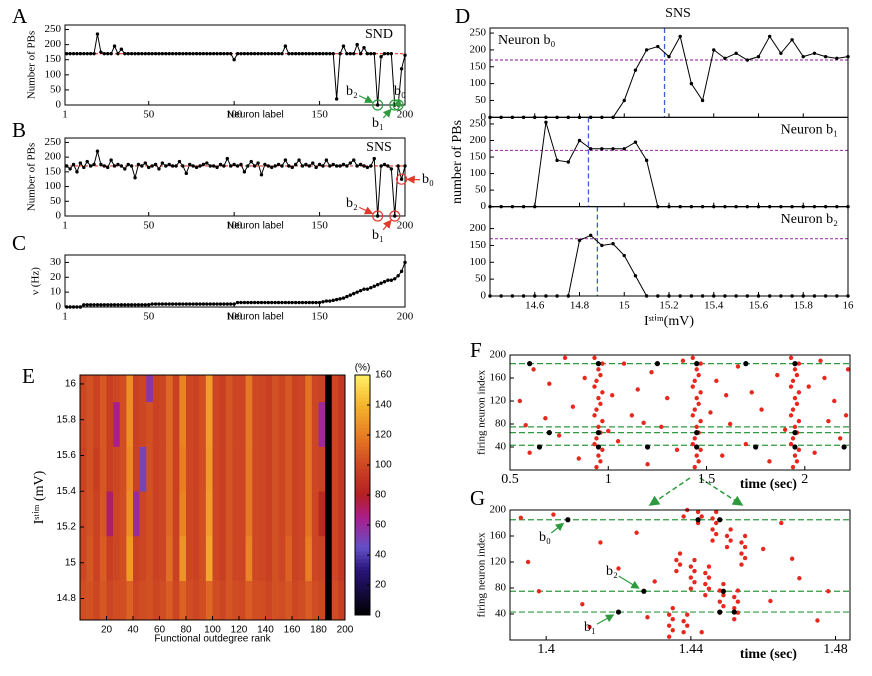 This screenshot has height=676, width=872. Describe the element at coordinates (501, 588) in the screenshot. I see `y-tick-label: 80` at that location.